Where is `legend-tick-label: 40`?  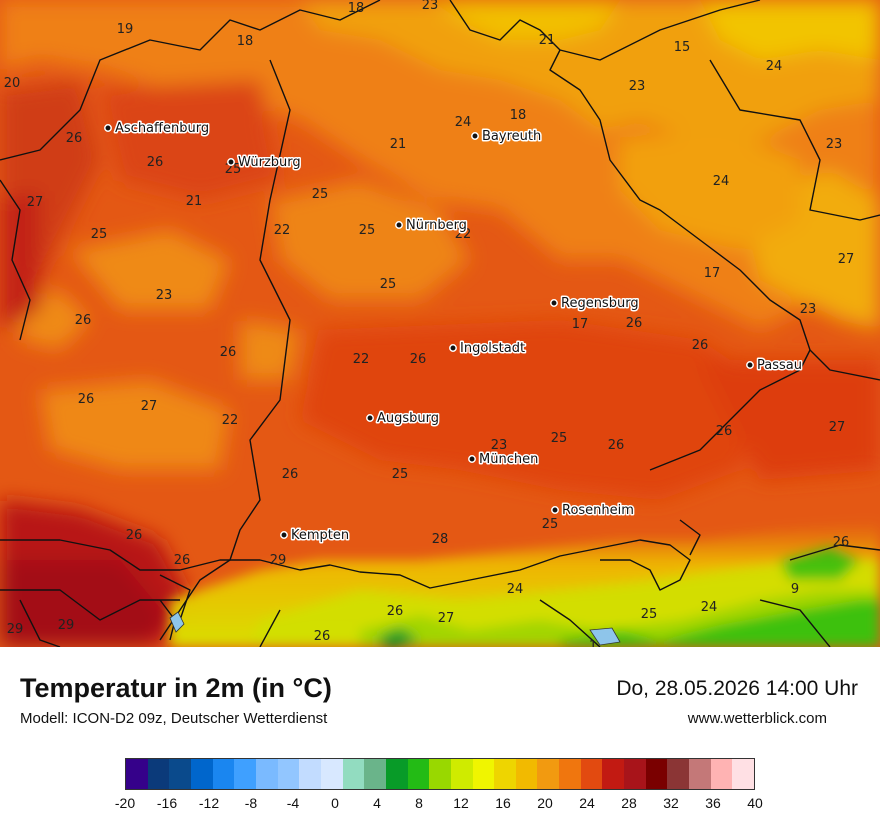
legend-tick-label: 40 is located at coordinates (755, 803).